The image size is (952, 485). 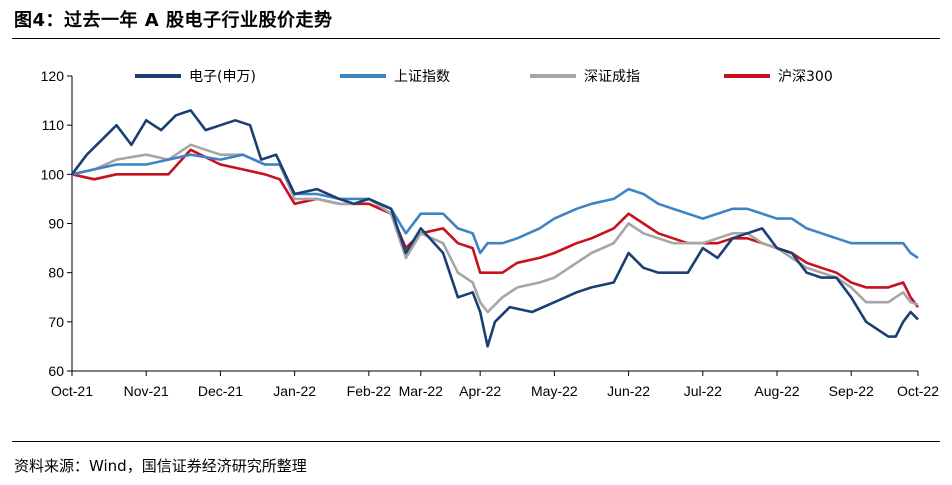 I want to click on x-tick-label: Apr-22, so click(x=480, y=391).